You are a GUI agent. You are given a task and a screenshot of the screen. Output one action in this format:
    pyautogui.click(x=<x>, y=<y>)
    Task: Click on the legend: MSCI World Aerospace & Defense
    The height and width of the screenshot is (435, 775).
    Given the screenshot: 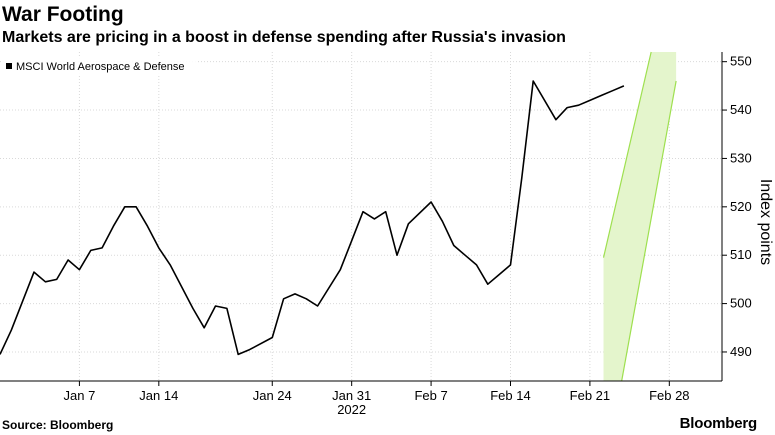 What is the action you would take?
    pyautogui.click(x=99, y=66)
    